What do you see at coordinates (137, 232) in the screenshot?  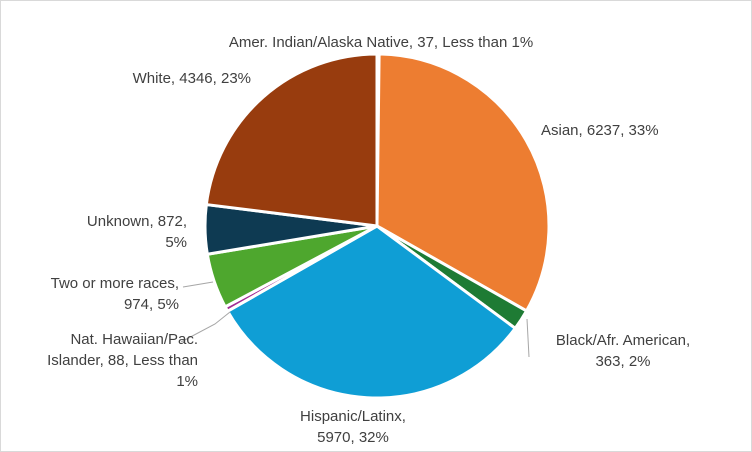 I see `data-label-unknown: Unknown, 872, 5%` at bounding box center [137, 232].